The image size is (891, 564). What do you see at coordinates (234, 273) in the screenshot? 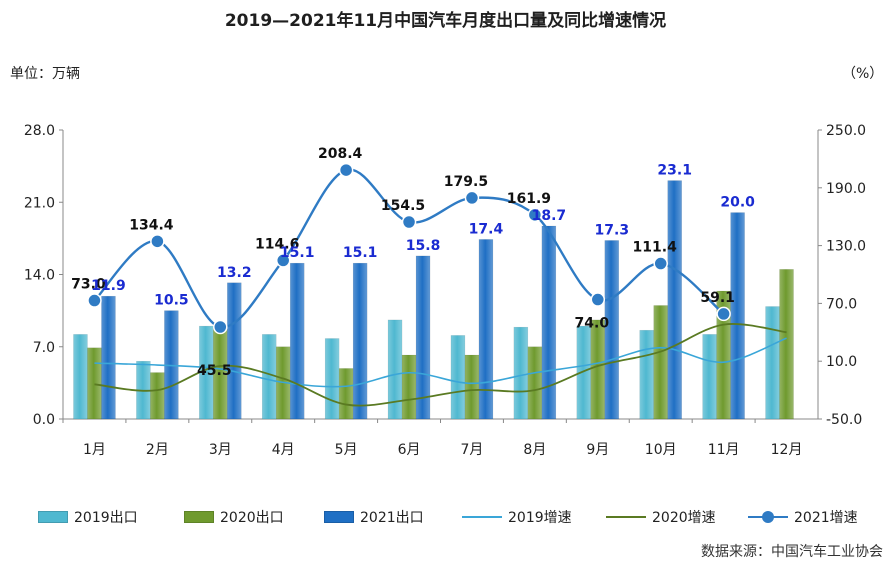
I see `data-label-2021-export: 13.2` at bounding box center [234, 273].